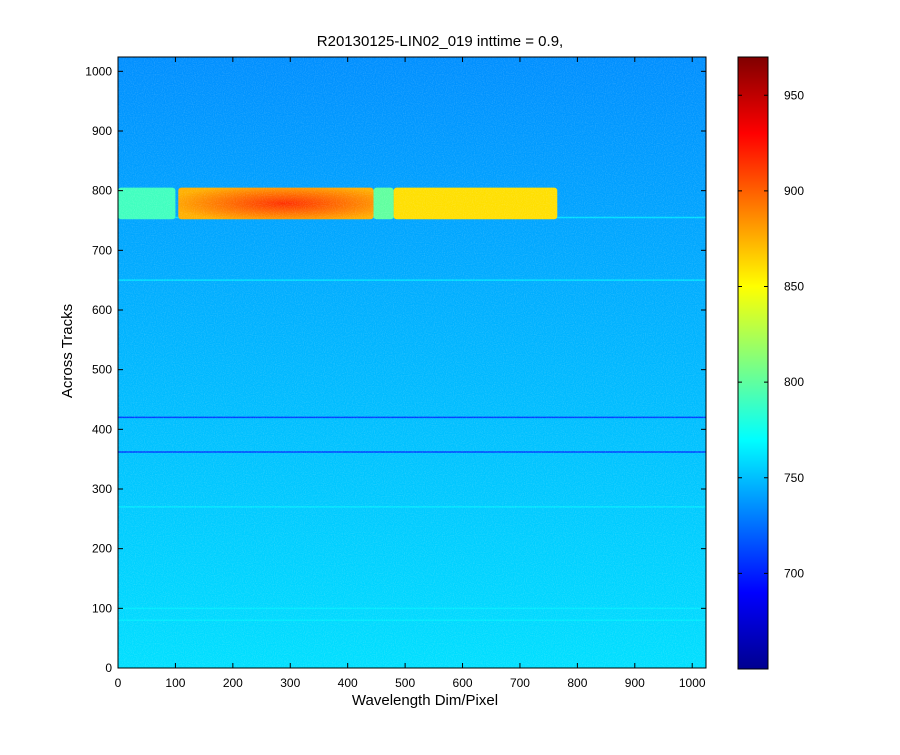 This screenshot has height=755, width=900. I want to click on y-tick-label: 800, so click(102, 191).